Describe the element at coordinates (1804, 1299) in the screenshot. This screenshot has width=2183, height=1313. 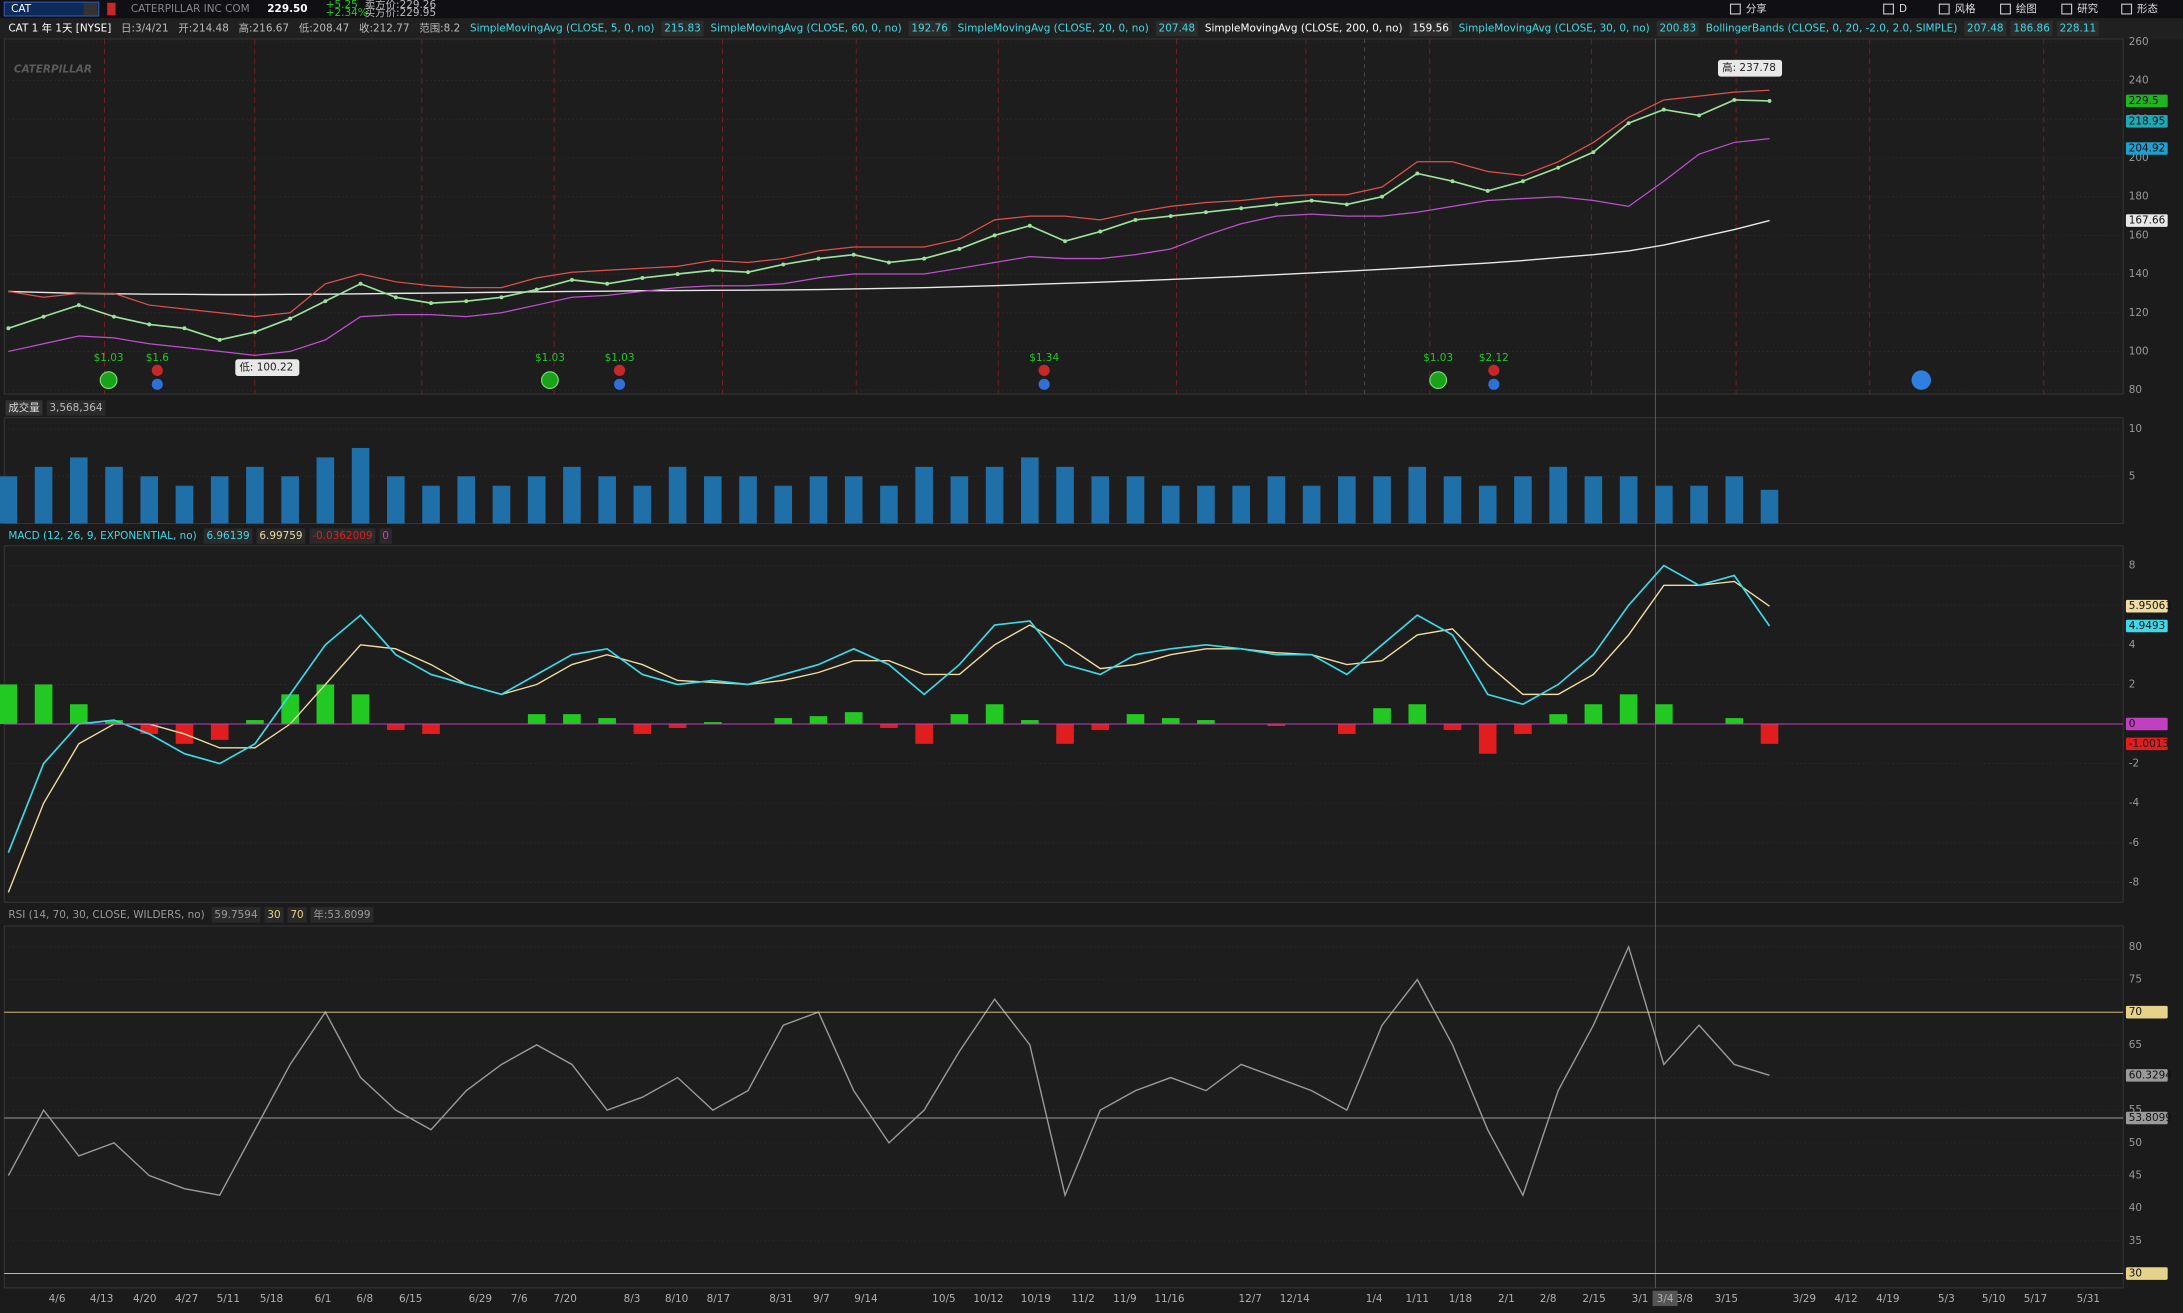
I see `x-tick-label: 3/29` at that location.